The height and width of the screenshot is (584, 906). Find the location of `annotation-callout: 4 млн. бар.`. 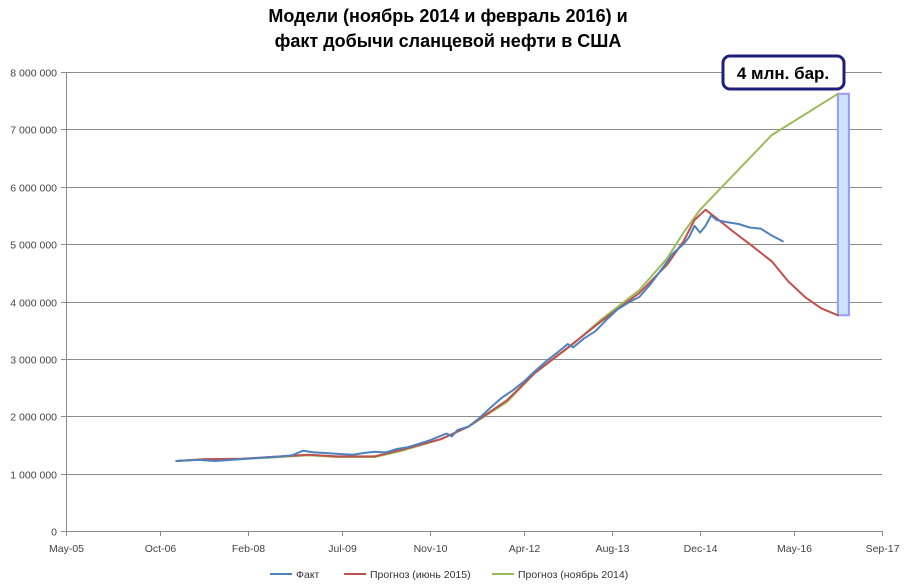

annotation-callout: 4 млн. бар. is located at coordinates (783, 72).